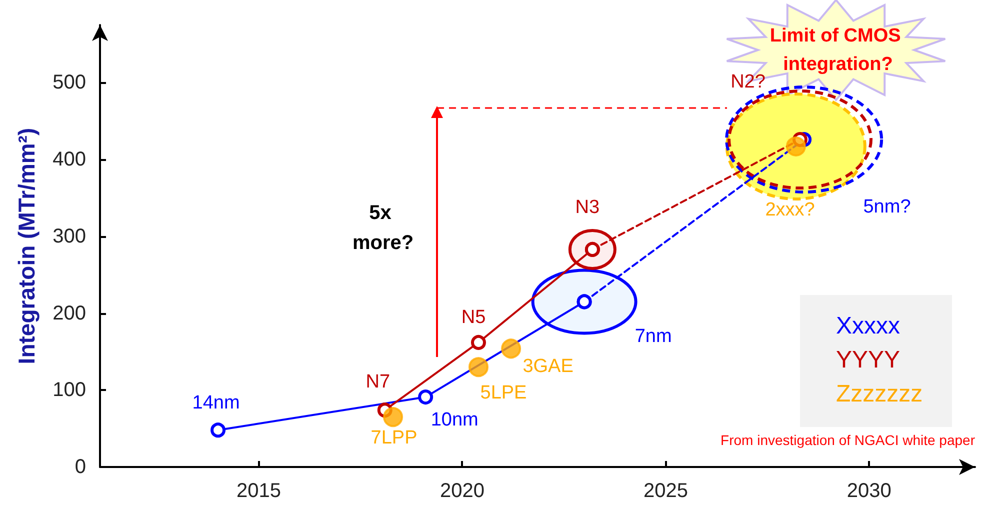  I want to click on x-tick-label: 2030, so click(869, 491).